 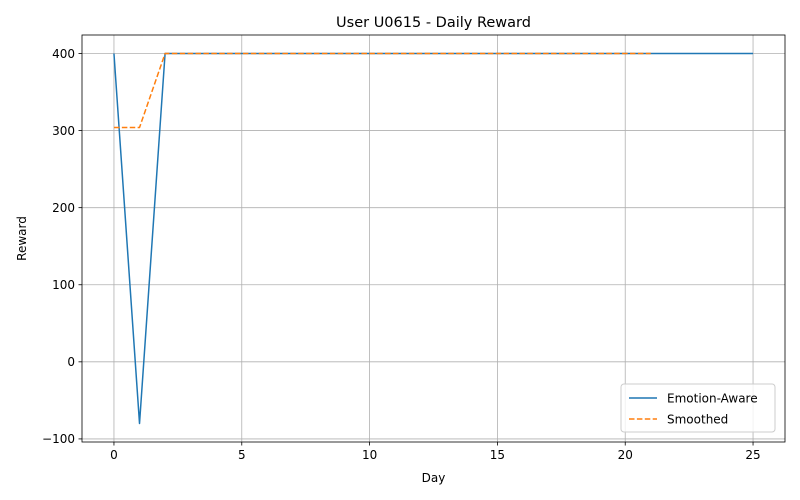 I want to click on legend-label: Smoothed, so click(x=697, y=419).